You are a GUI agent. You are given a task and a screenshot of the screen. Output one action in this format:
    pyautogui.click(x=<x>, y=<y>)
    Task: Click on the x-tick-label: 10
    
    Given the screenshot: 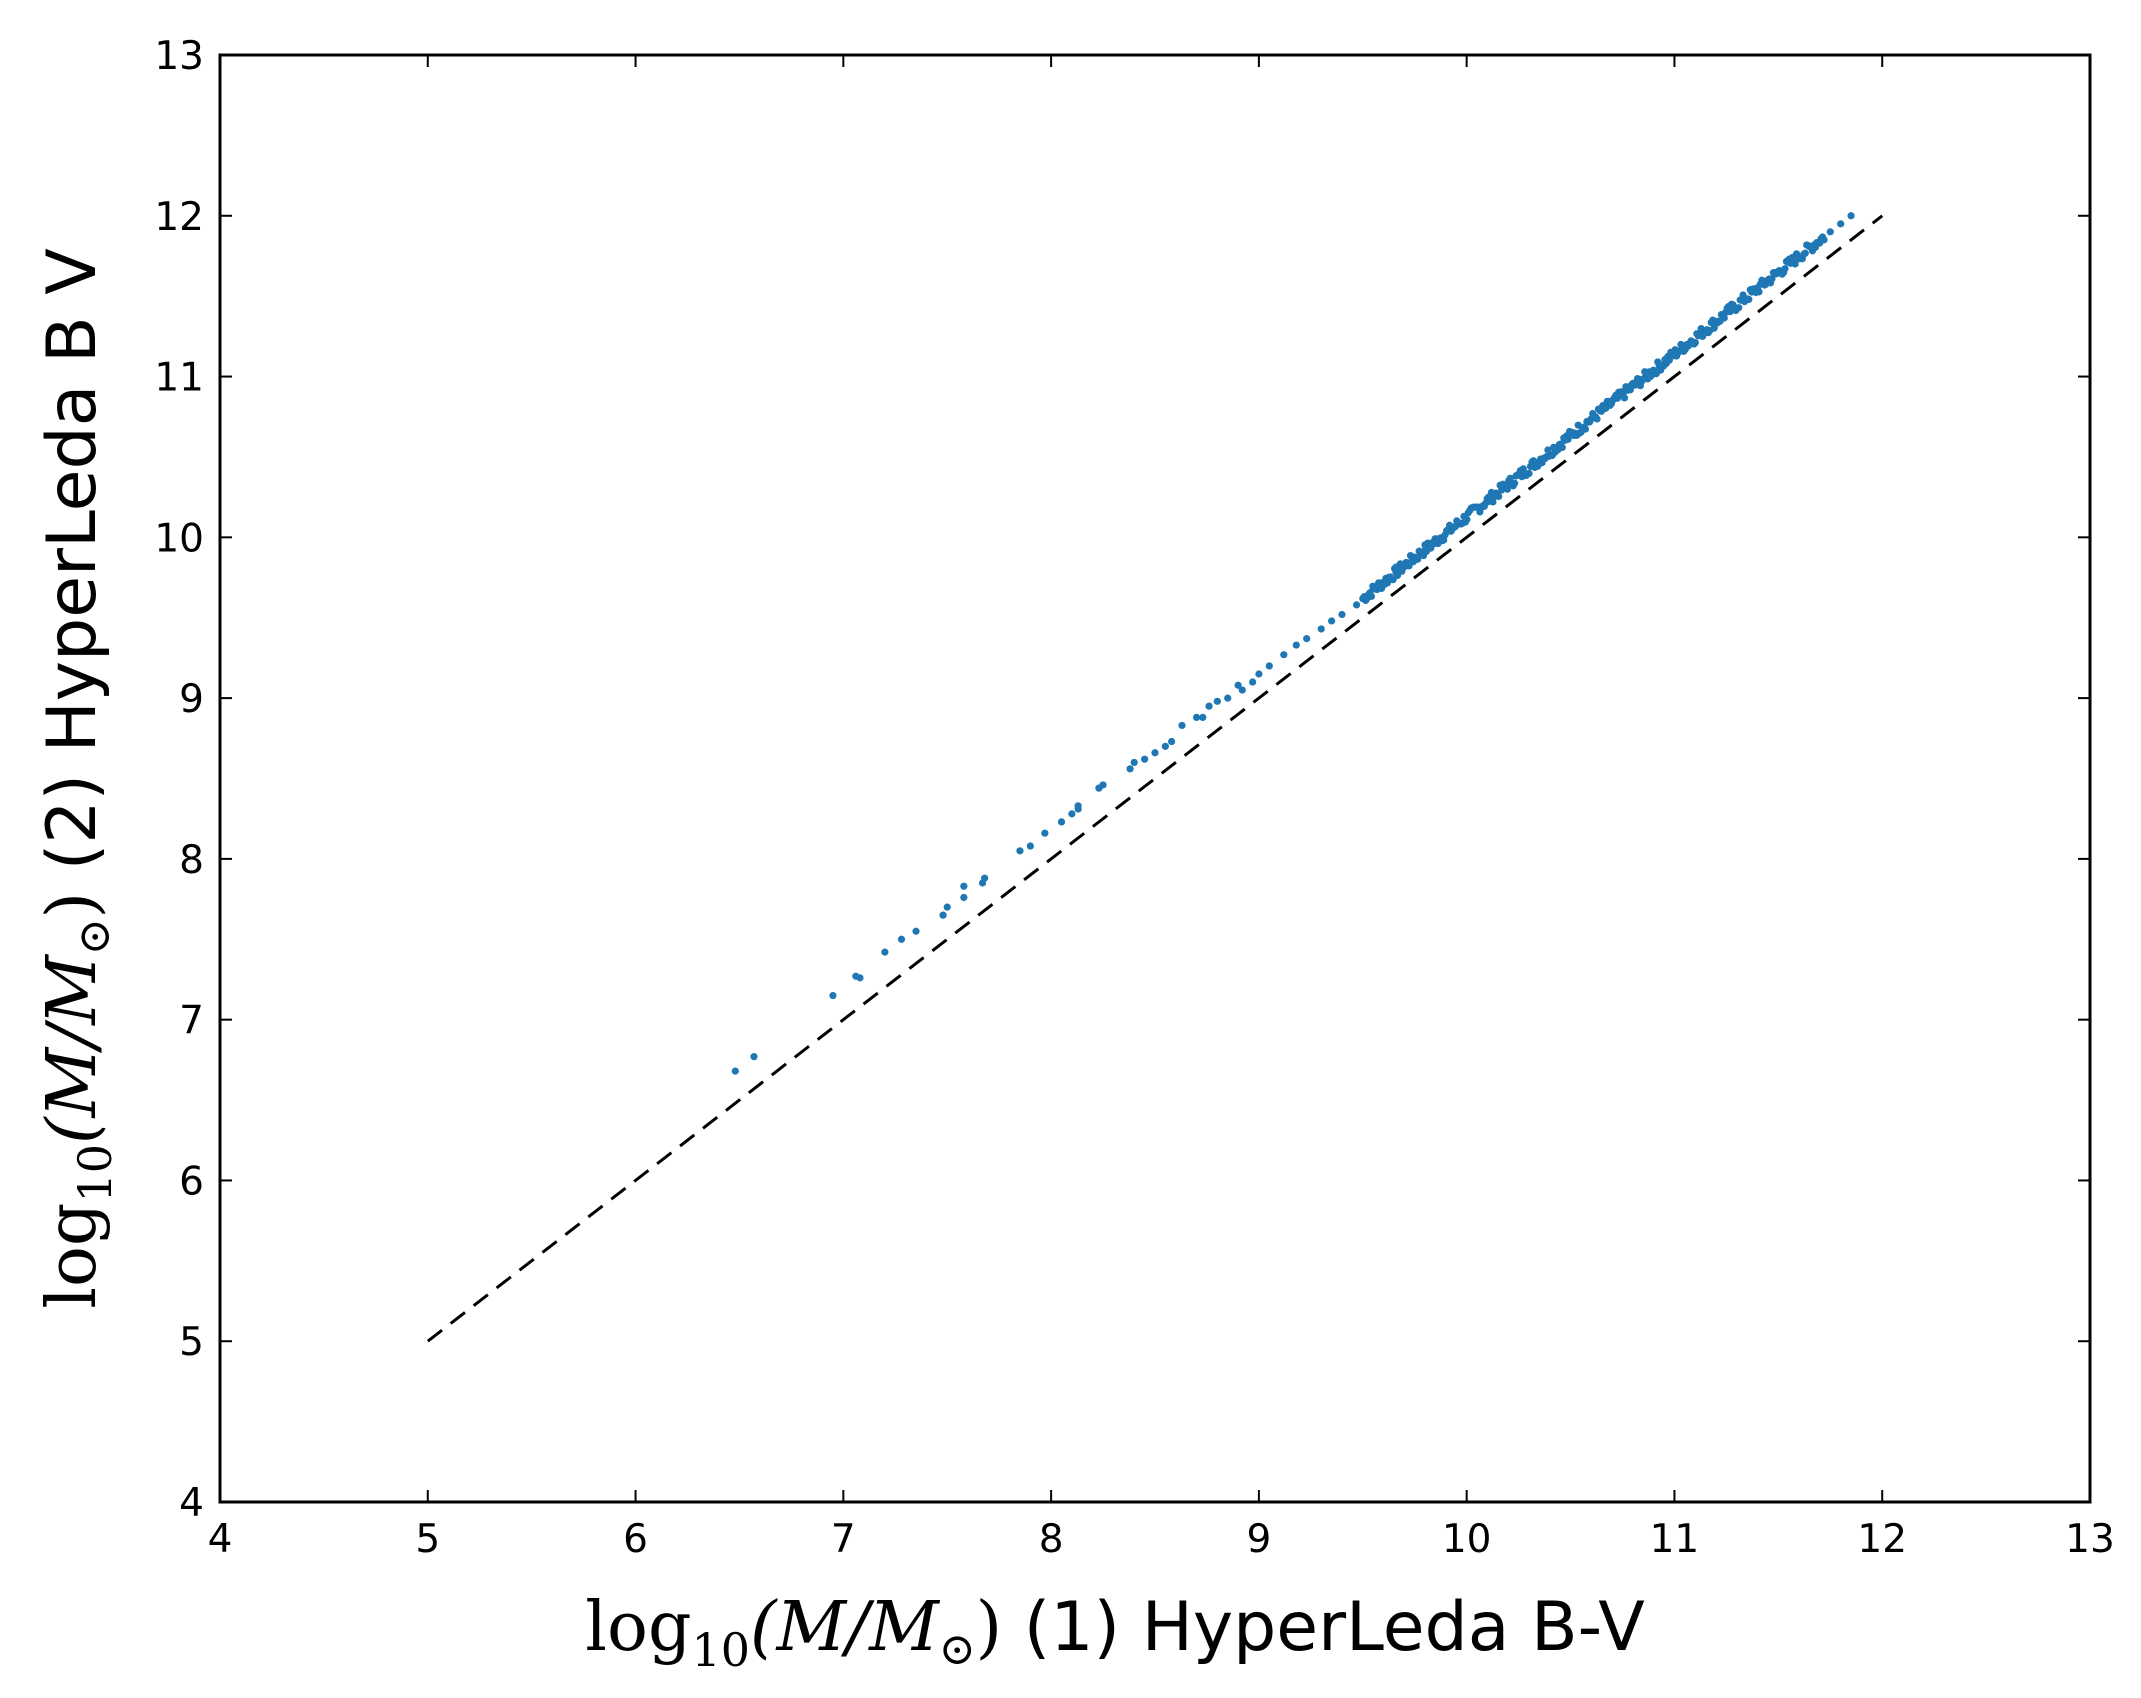 What is the action you would take?
    pyautogui.click(x=1467, y=1539)
    